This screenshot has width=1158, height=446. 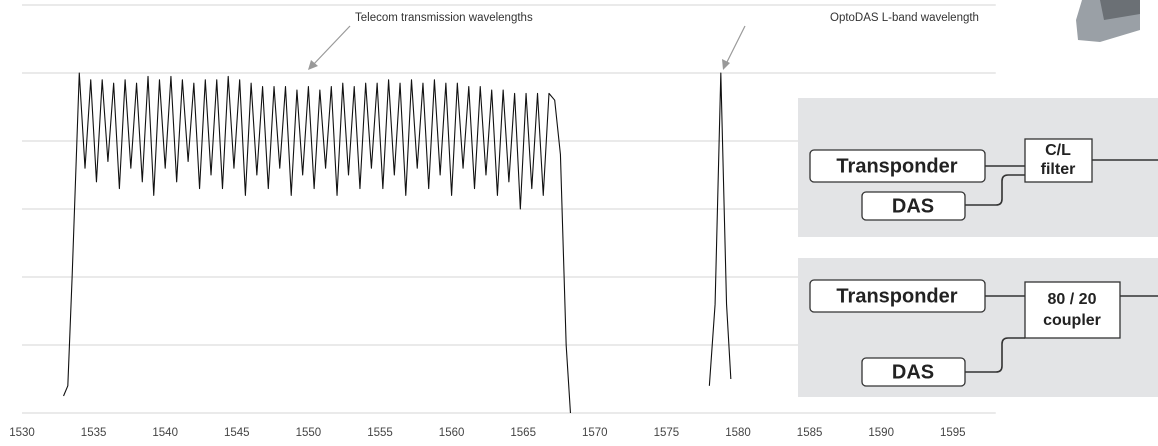 I want to click on x-tick-label: 1570, so click(x=595, y=433).